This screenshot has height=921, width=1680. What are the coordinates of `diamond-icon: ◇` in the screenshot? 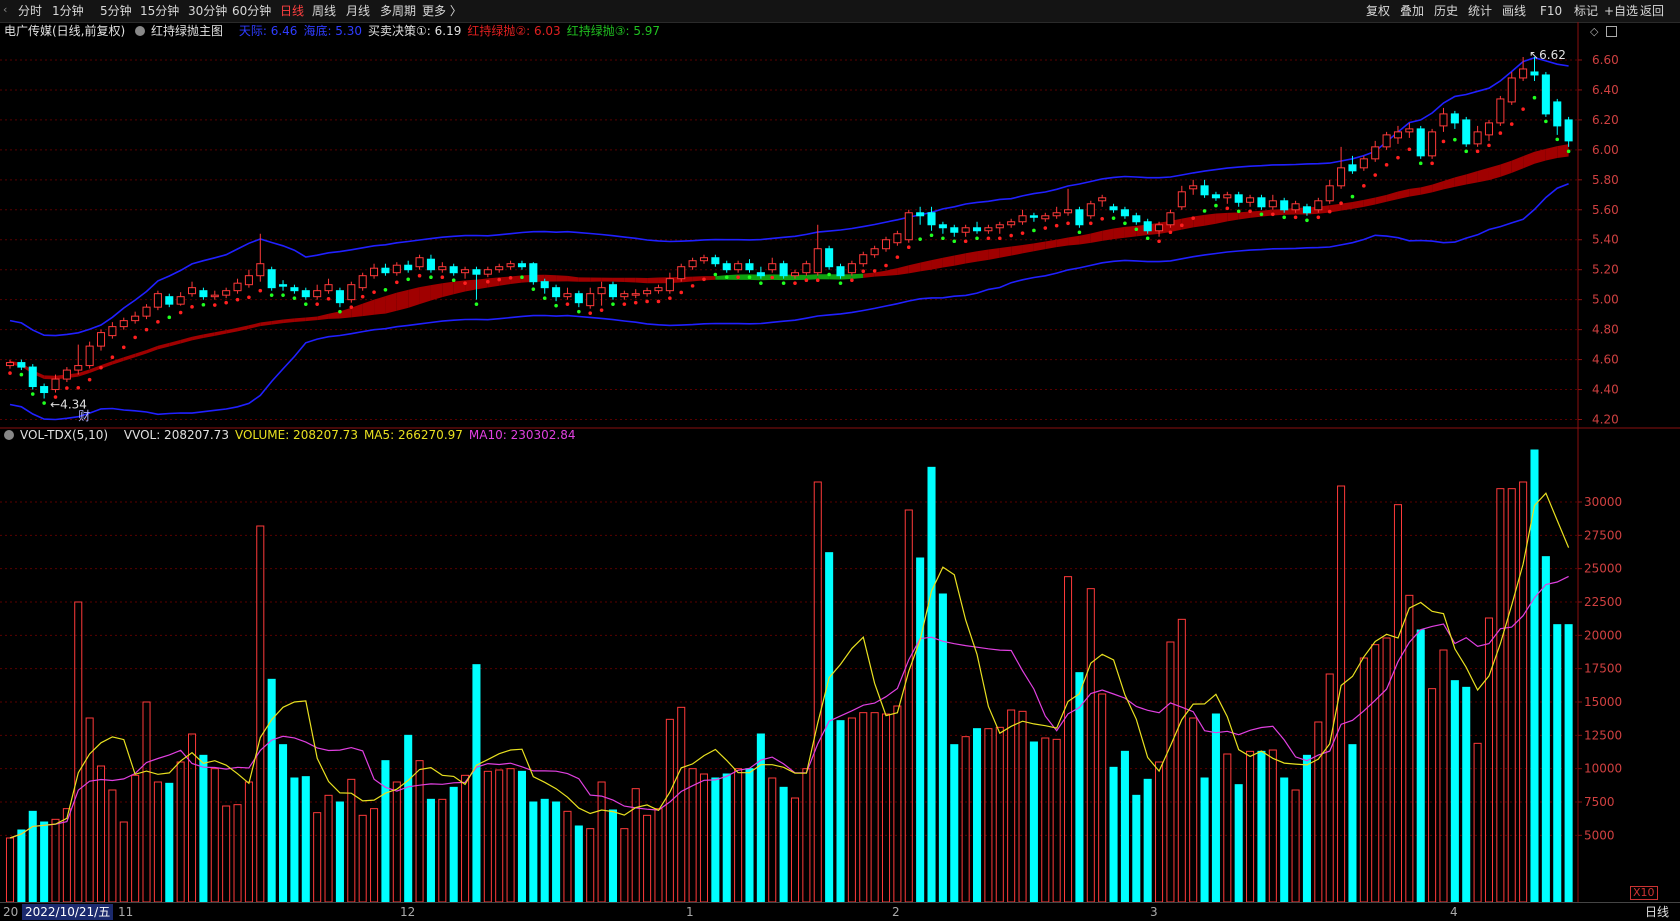 It's located at (1594, 31).